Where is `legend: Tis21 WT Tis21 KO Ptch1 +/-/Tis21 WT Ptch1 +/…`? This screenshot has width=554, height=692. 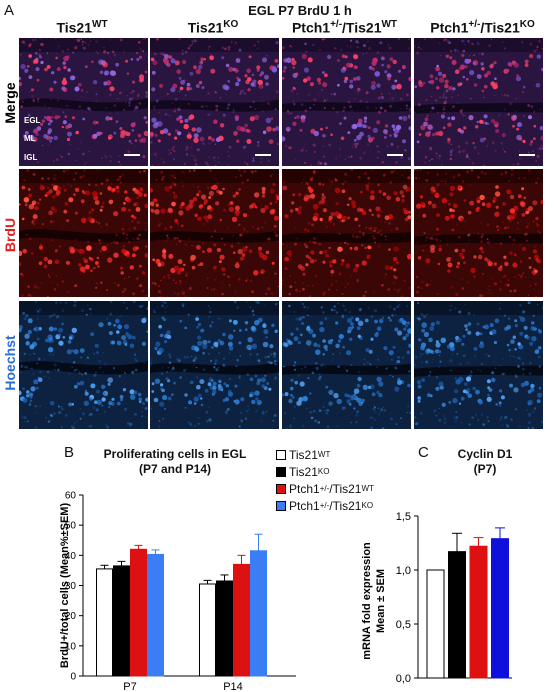
legend: Tis21 WT Tis21 KO Ptch1 +/-/Tis21 WT Ptch1 +/… is located at coordinates (325, 480).